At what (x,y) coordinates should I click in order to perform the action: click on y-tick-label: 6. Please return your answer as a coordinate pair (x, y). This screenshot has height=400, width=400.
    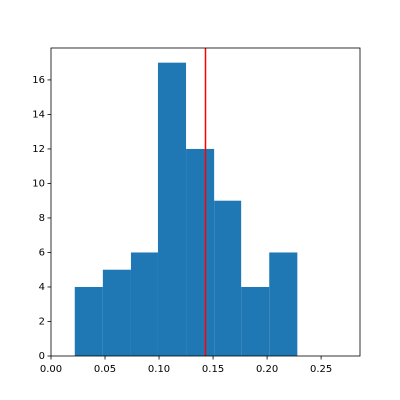
    Looking at the image, I should click on (42, 252).